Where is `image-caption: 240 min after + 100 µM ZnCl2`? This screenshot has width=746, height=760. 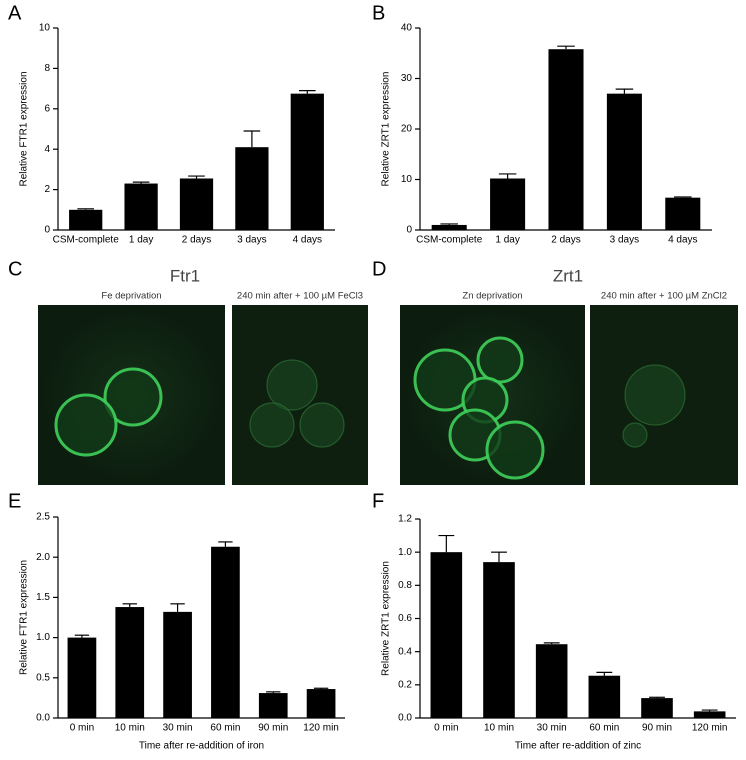
image-caption: 240 min after + 100 µM ZnCl2 is located at coordinates (664, 296).